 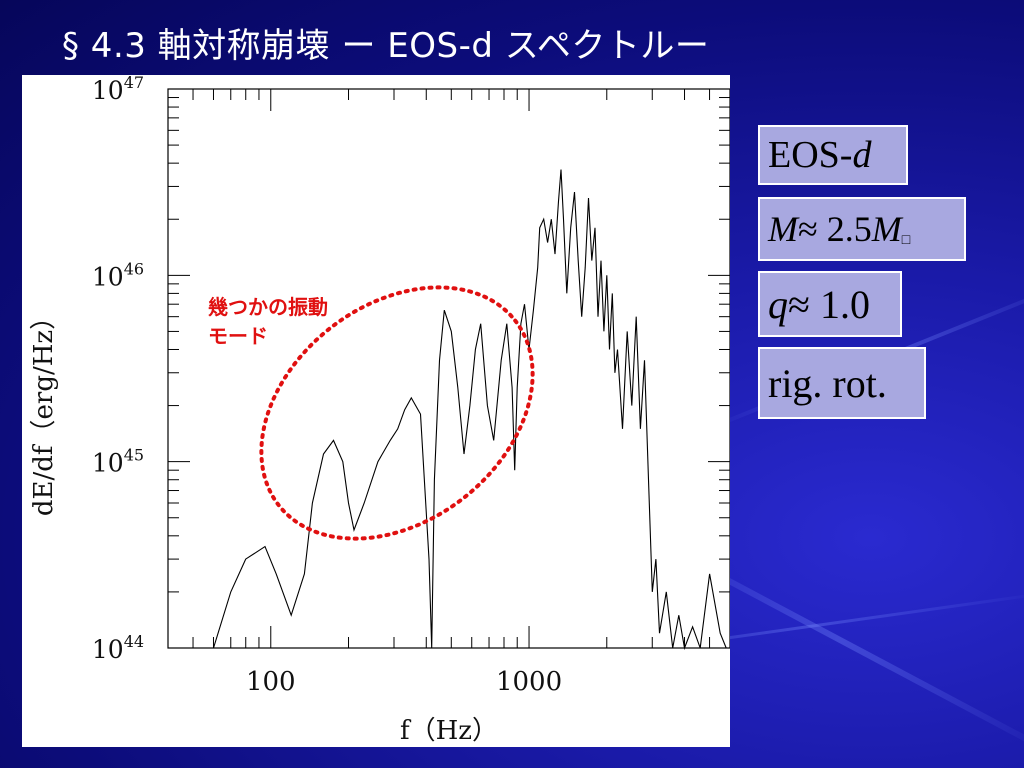 What do you see at coordinates (449, 731) in the screenshot?
I see `x-axis-label: f（Hz）` at bounding box center [449, 731].